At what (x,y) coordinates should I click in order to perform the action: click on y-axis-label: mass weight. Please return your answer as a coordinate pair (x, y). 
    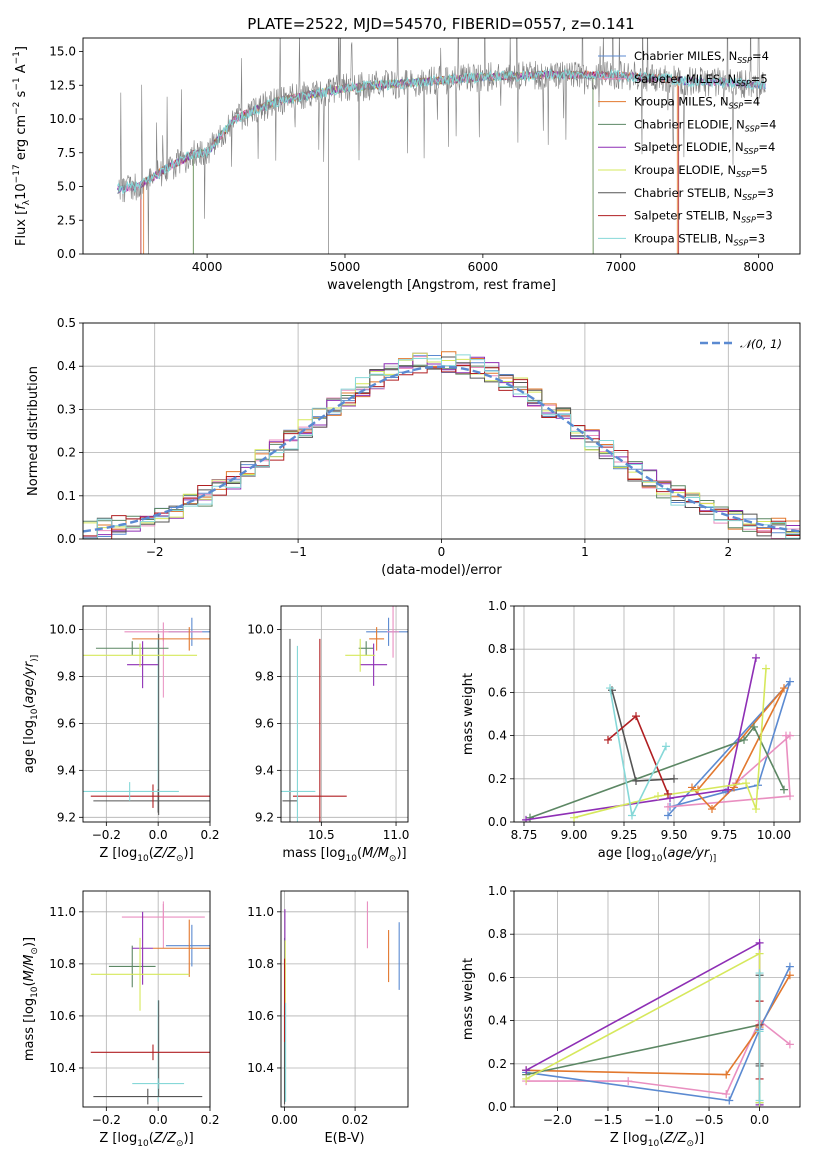
    Looking at the image, I should click on (468, 714).